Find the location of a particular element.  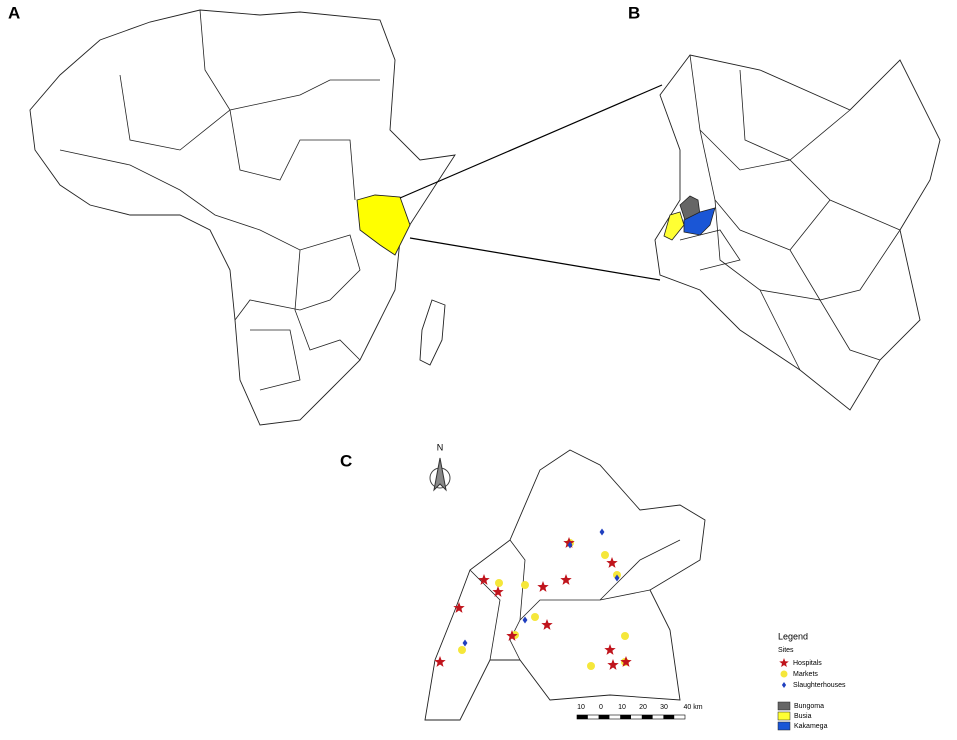

legend-label: Busia is located at coordinates (803, 716).